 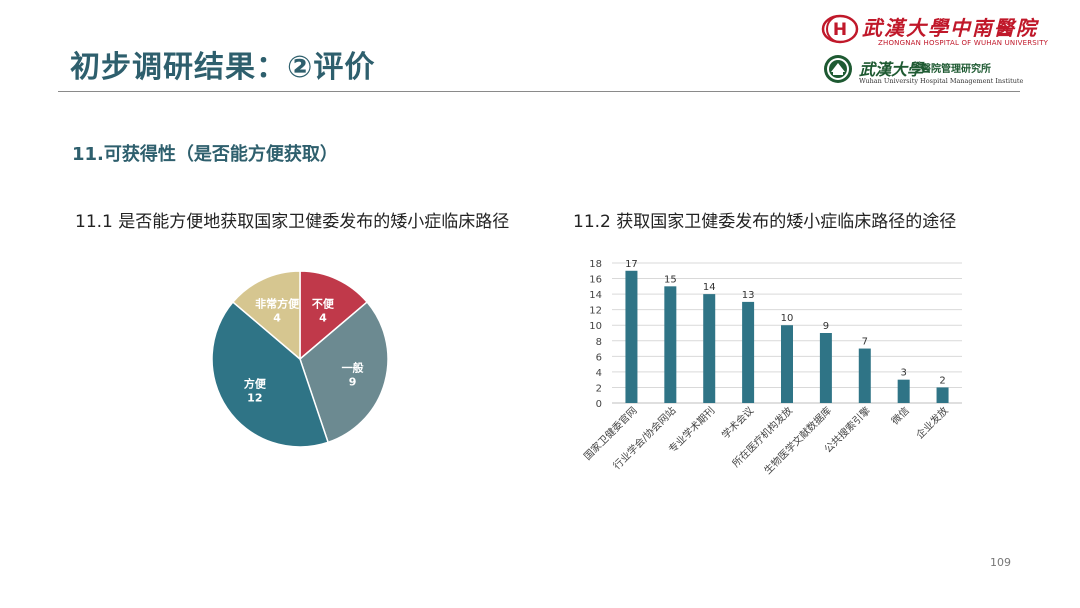 What do you see at coordinates (595, 295) in the screenshot?
I see `y-tick-label: 14` at bounding box center [595, 295].